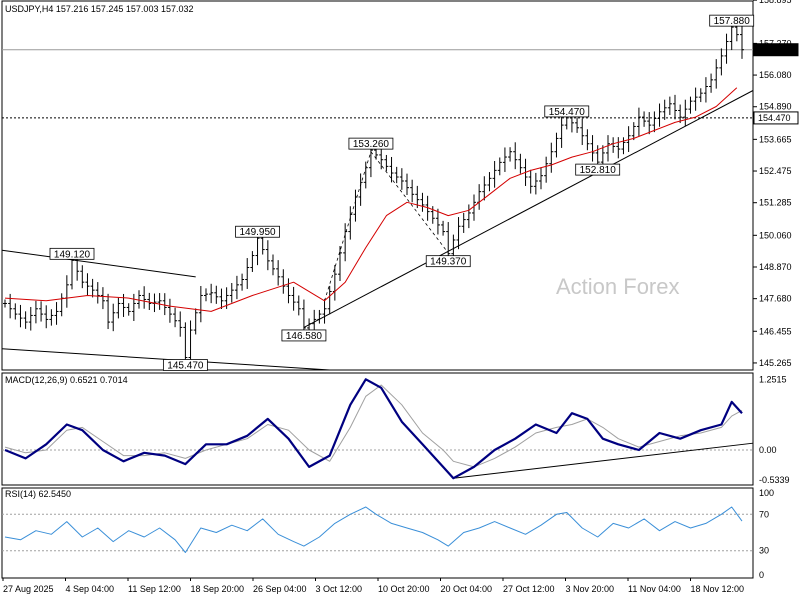  I want to click on macd-header: MACD(12,26,9) 0.6521 0.7014, so click(66, 380).